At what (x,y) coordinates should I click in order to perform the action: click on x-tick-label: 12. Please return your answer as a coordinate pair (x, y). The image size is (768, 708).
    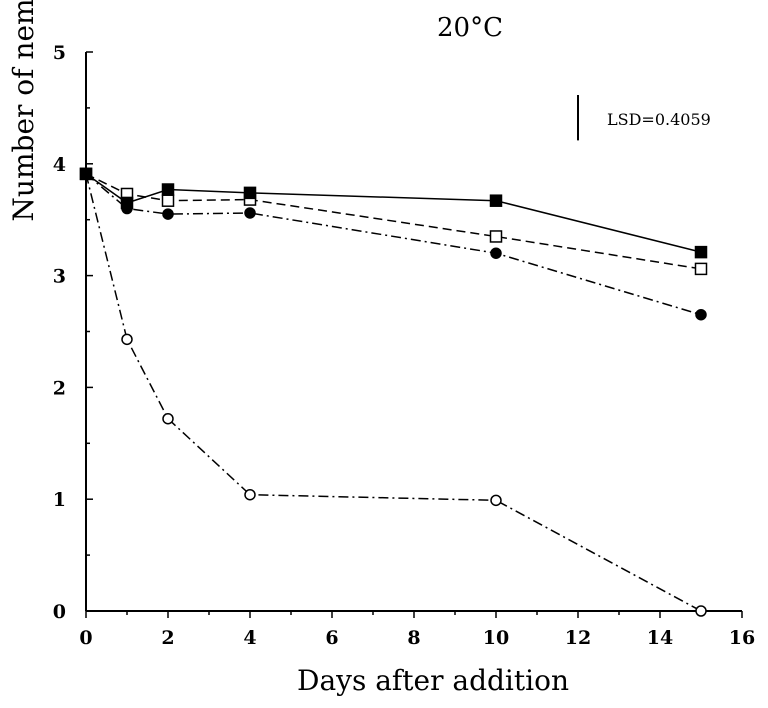
    Looking at the image, I should click on (578, 638).